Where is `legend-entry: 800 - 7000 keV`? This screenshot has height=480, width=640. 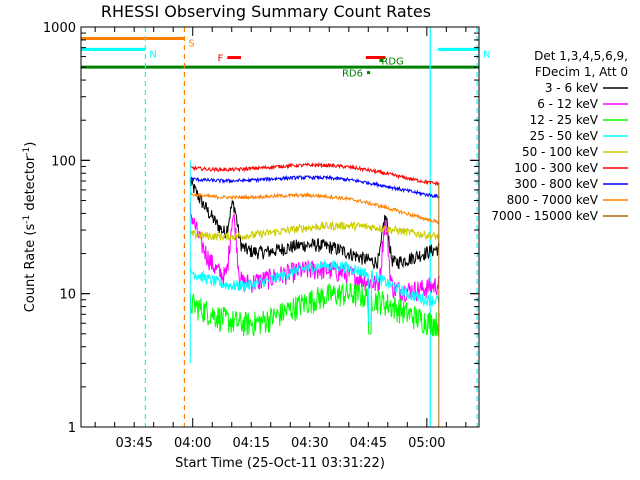 legend-entry: 800 - 7000 keV is located at coordinates (553, 200).